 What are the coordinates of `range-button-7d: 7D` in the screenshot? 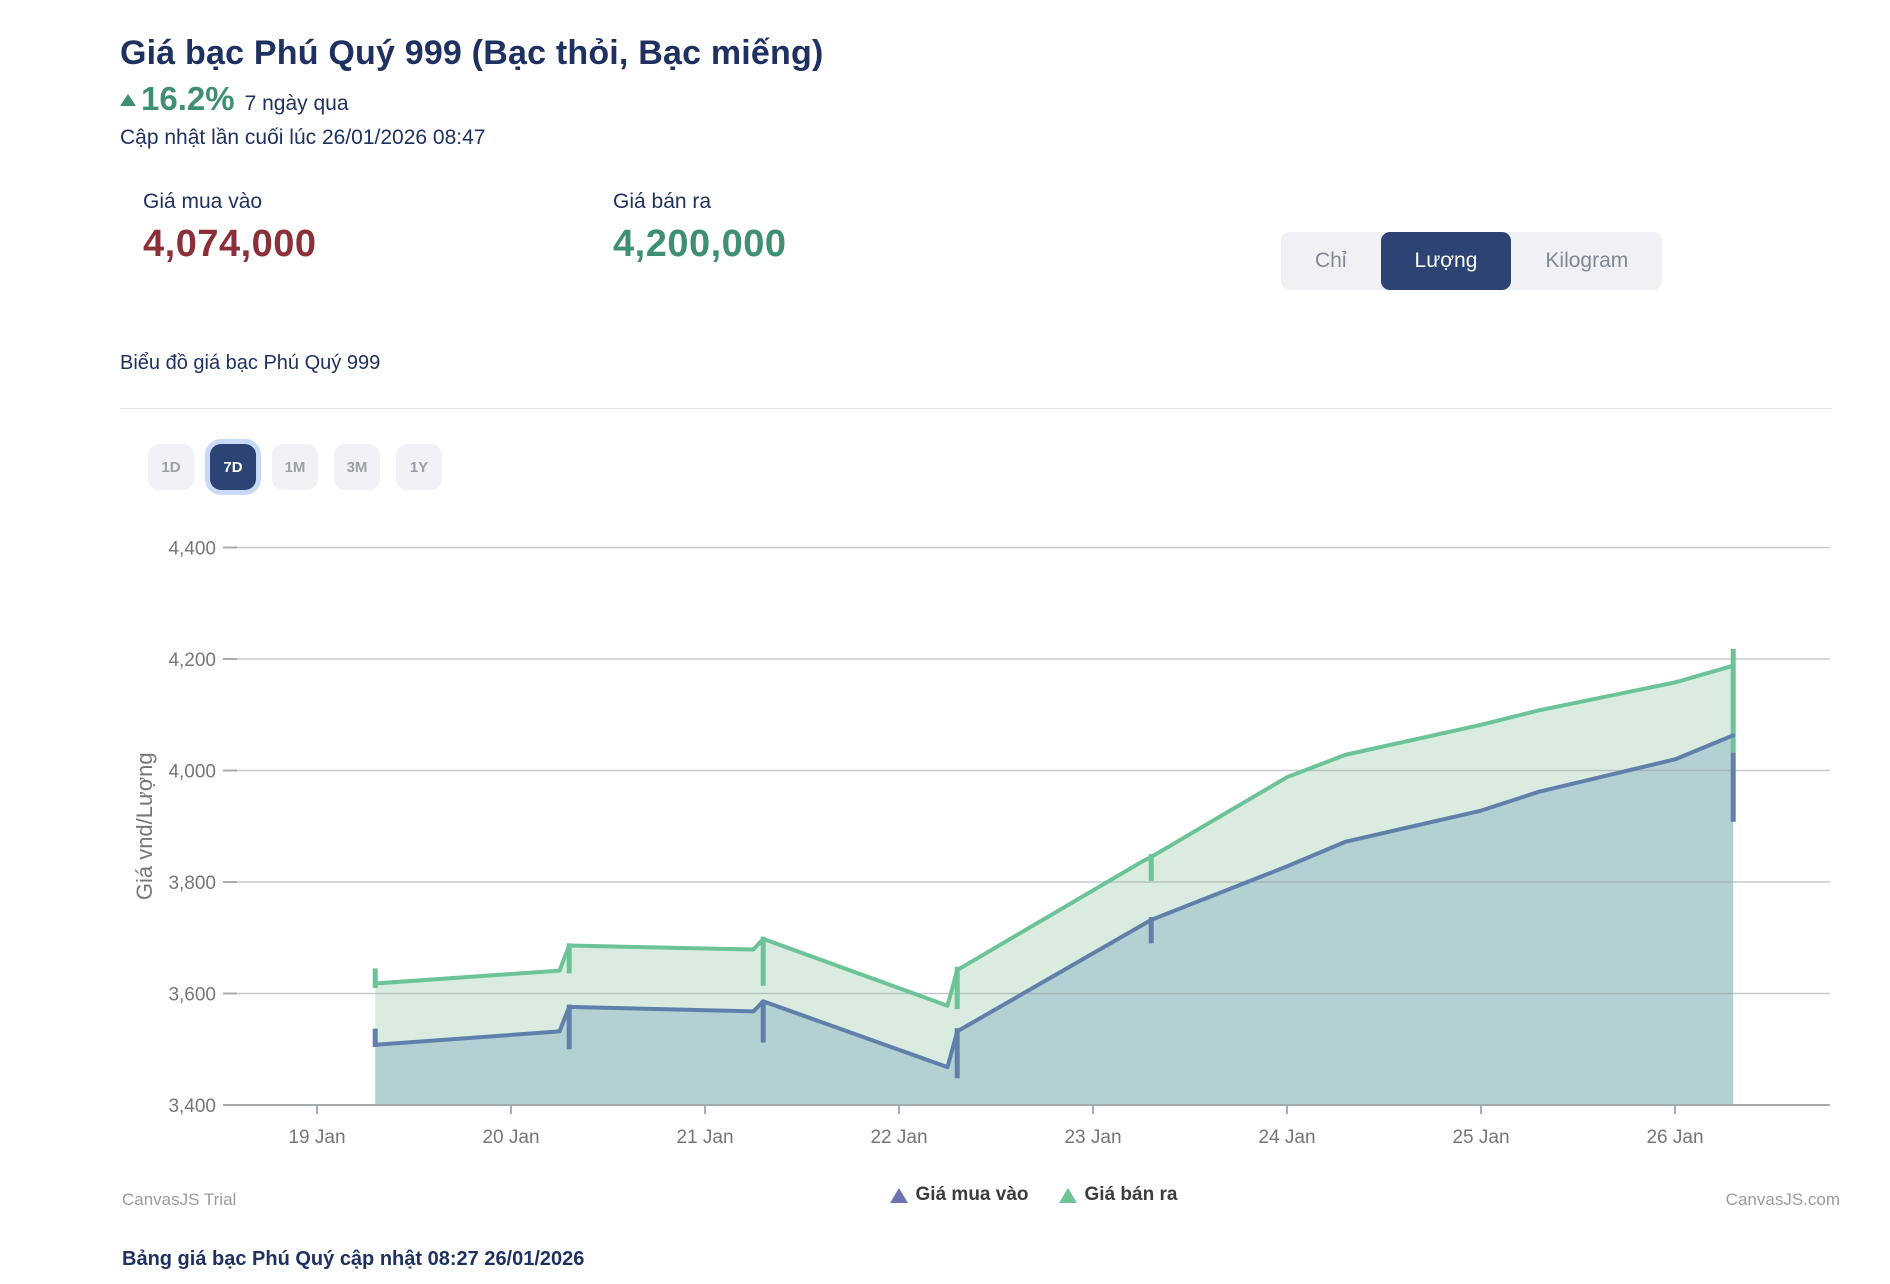 It's located at (233, 467).